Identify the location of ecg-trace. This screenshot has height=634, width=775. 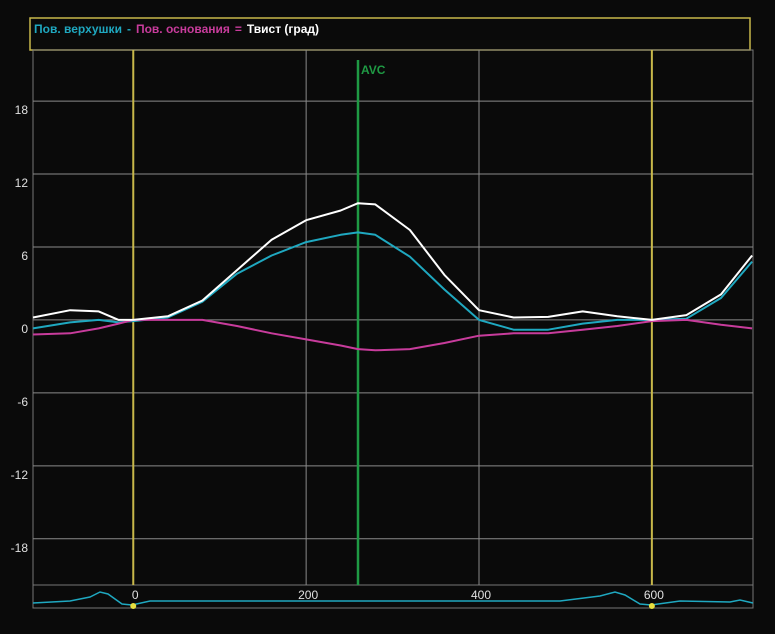
(393, 598).